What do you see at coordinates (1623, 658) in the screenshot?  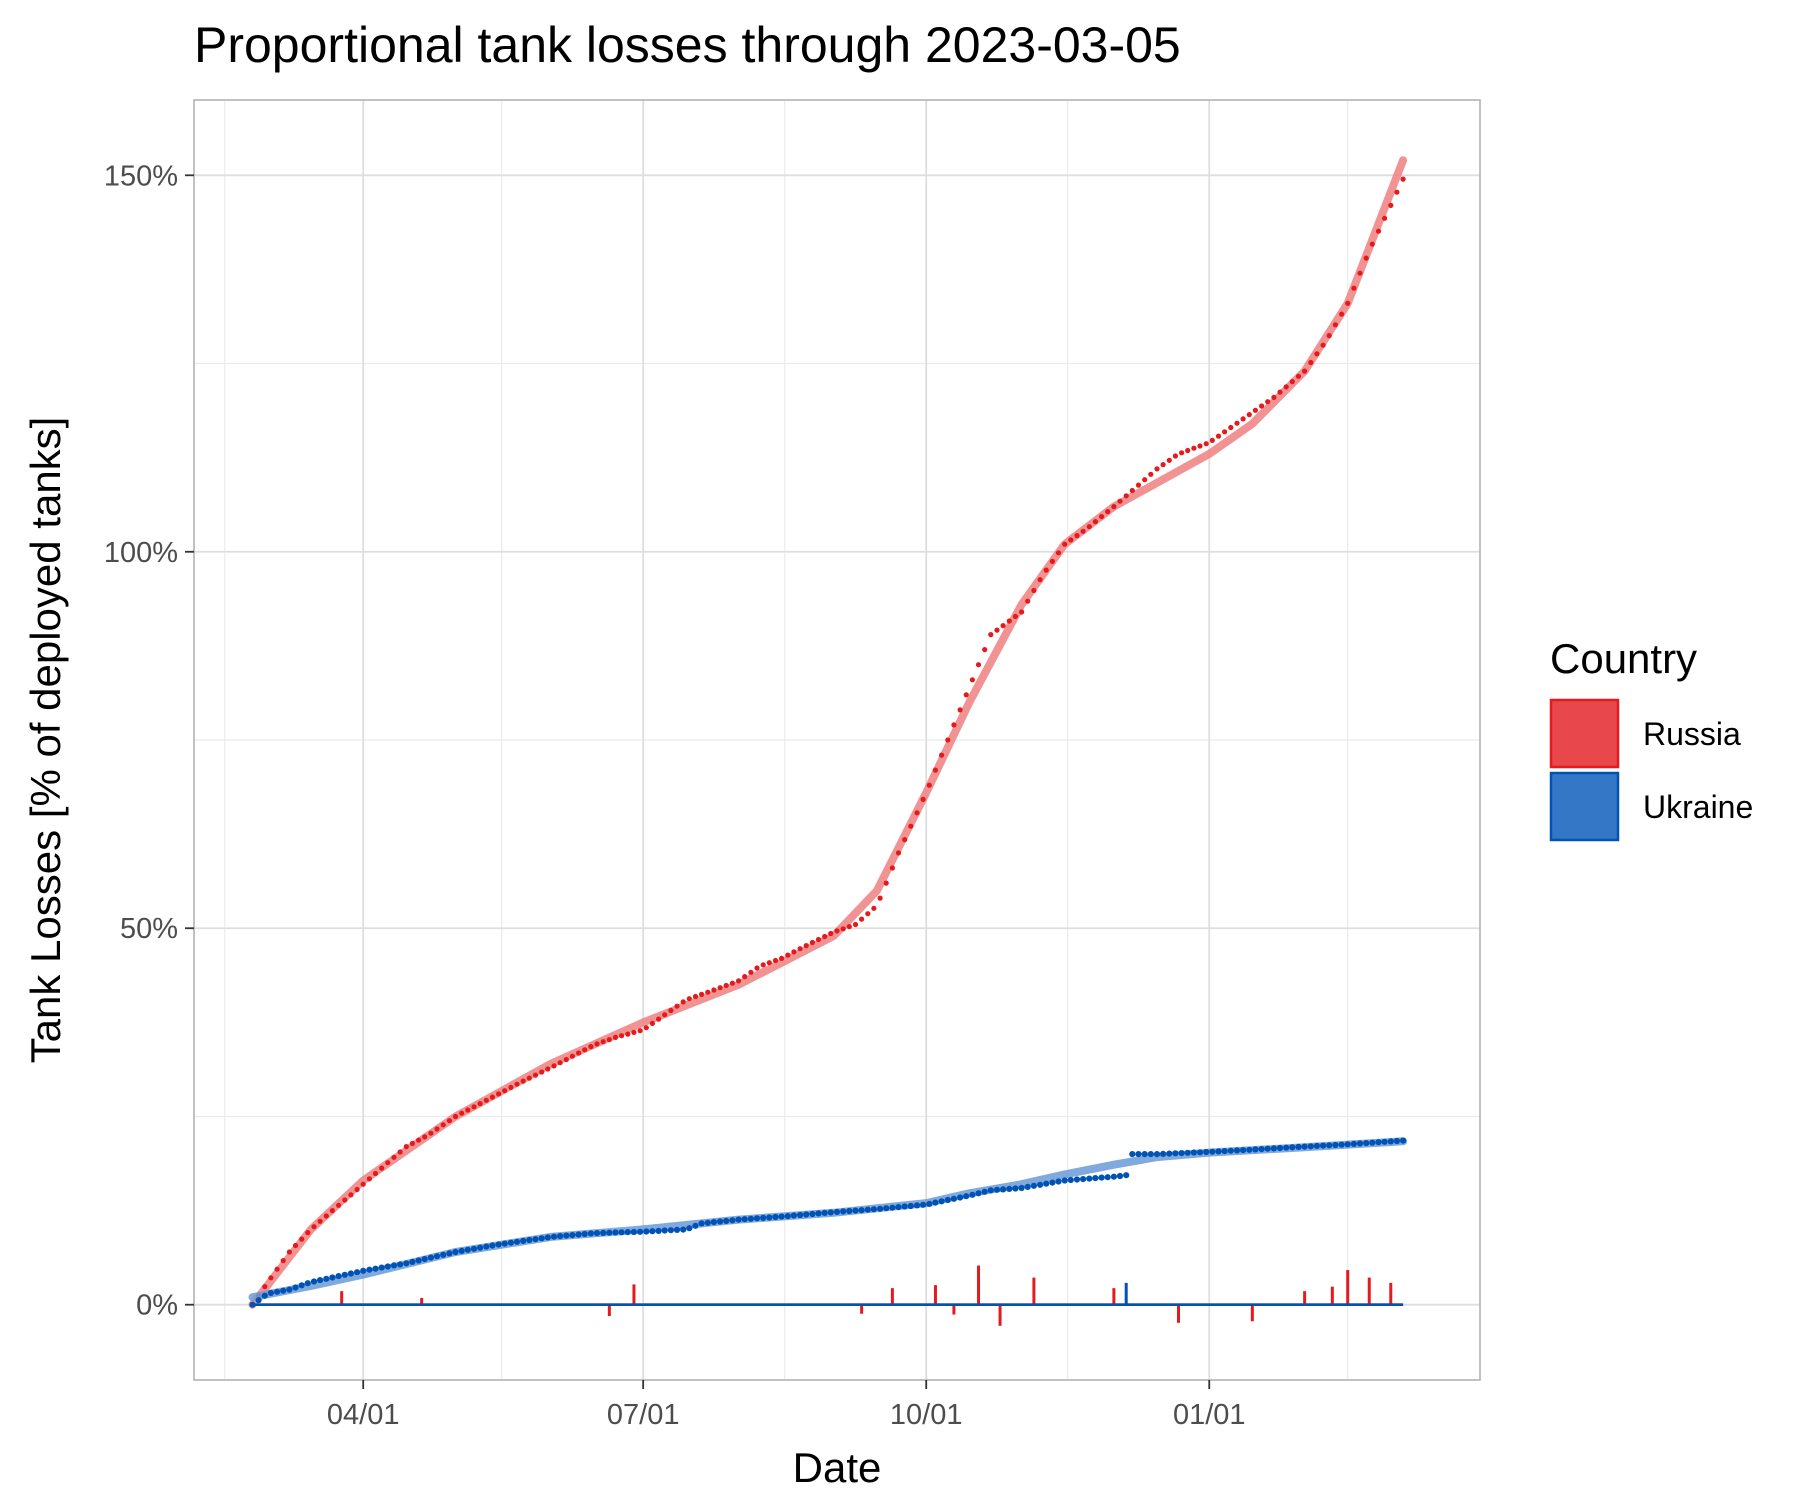 I see `legend-title: Country` at bounding box center [1623, 658].